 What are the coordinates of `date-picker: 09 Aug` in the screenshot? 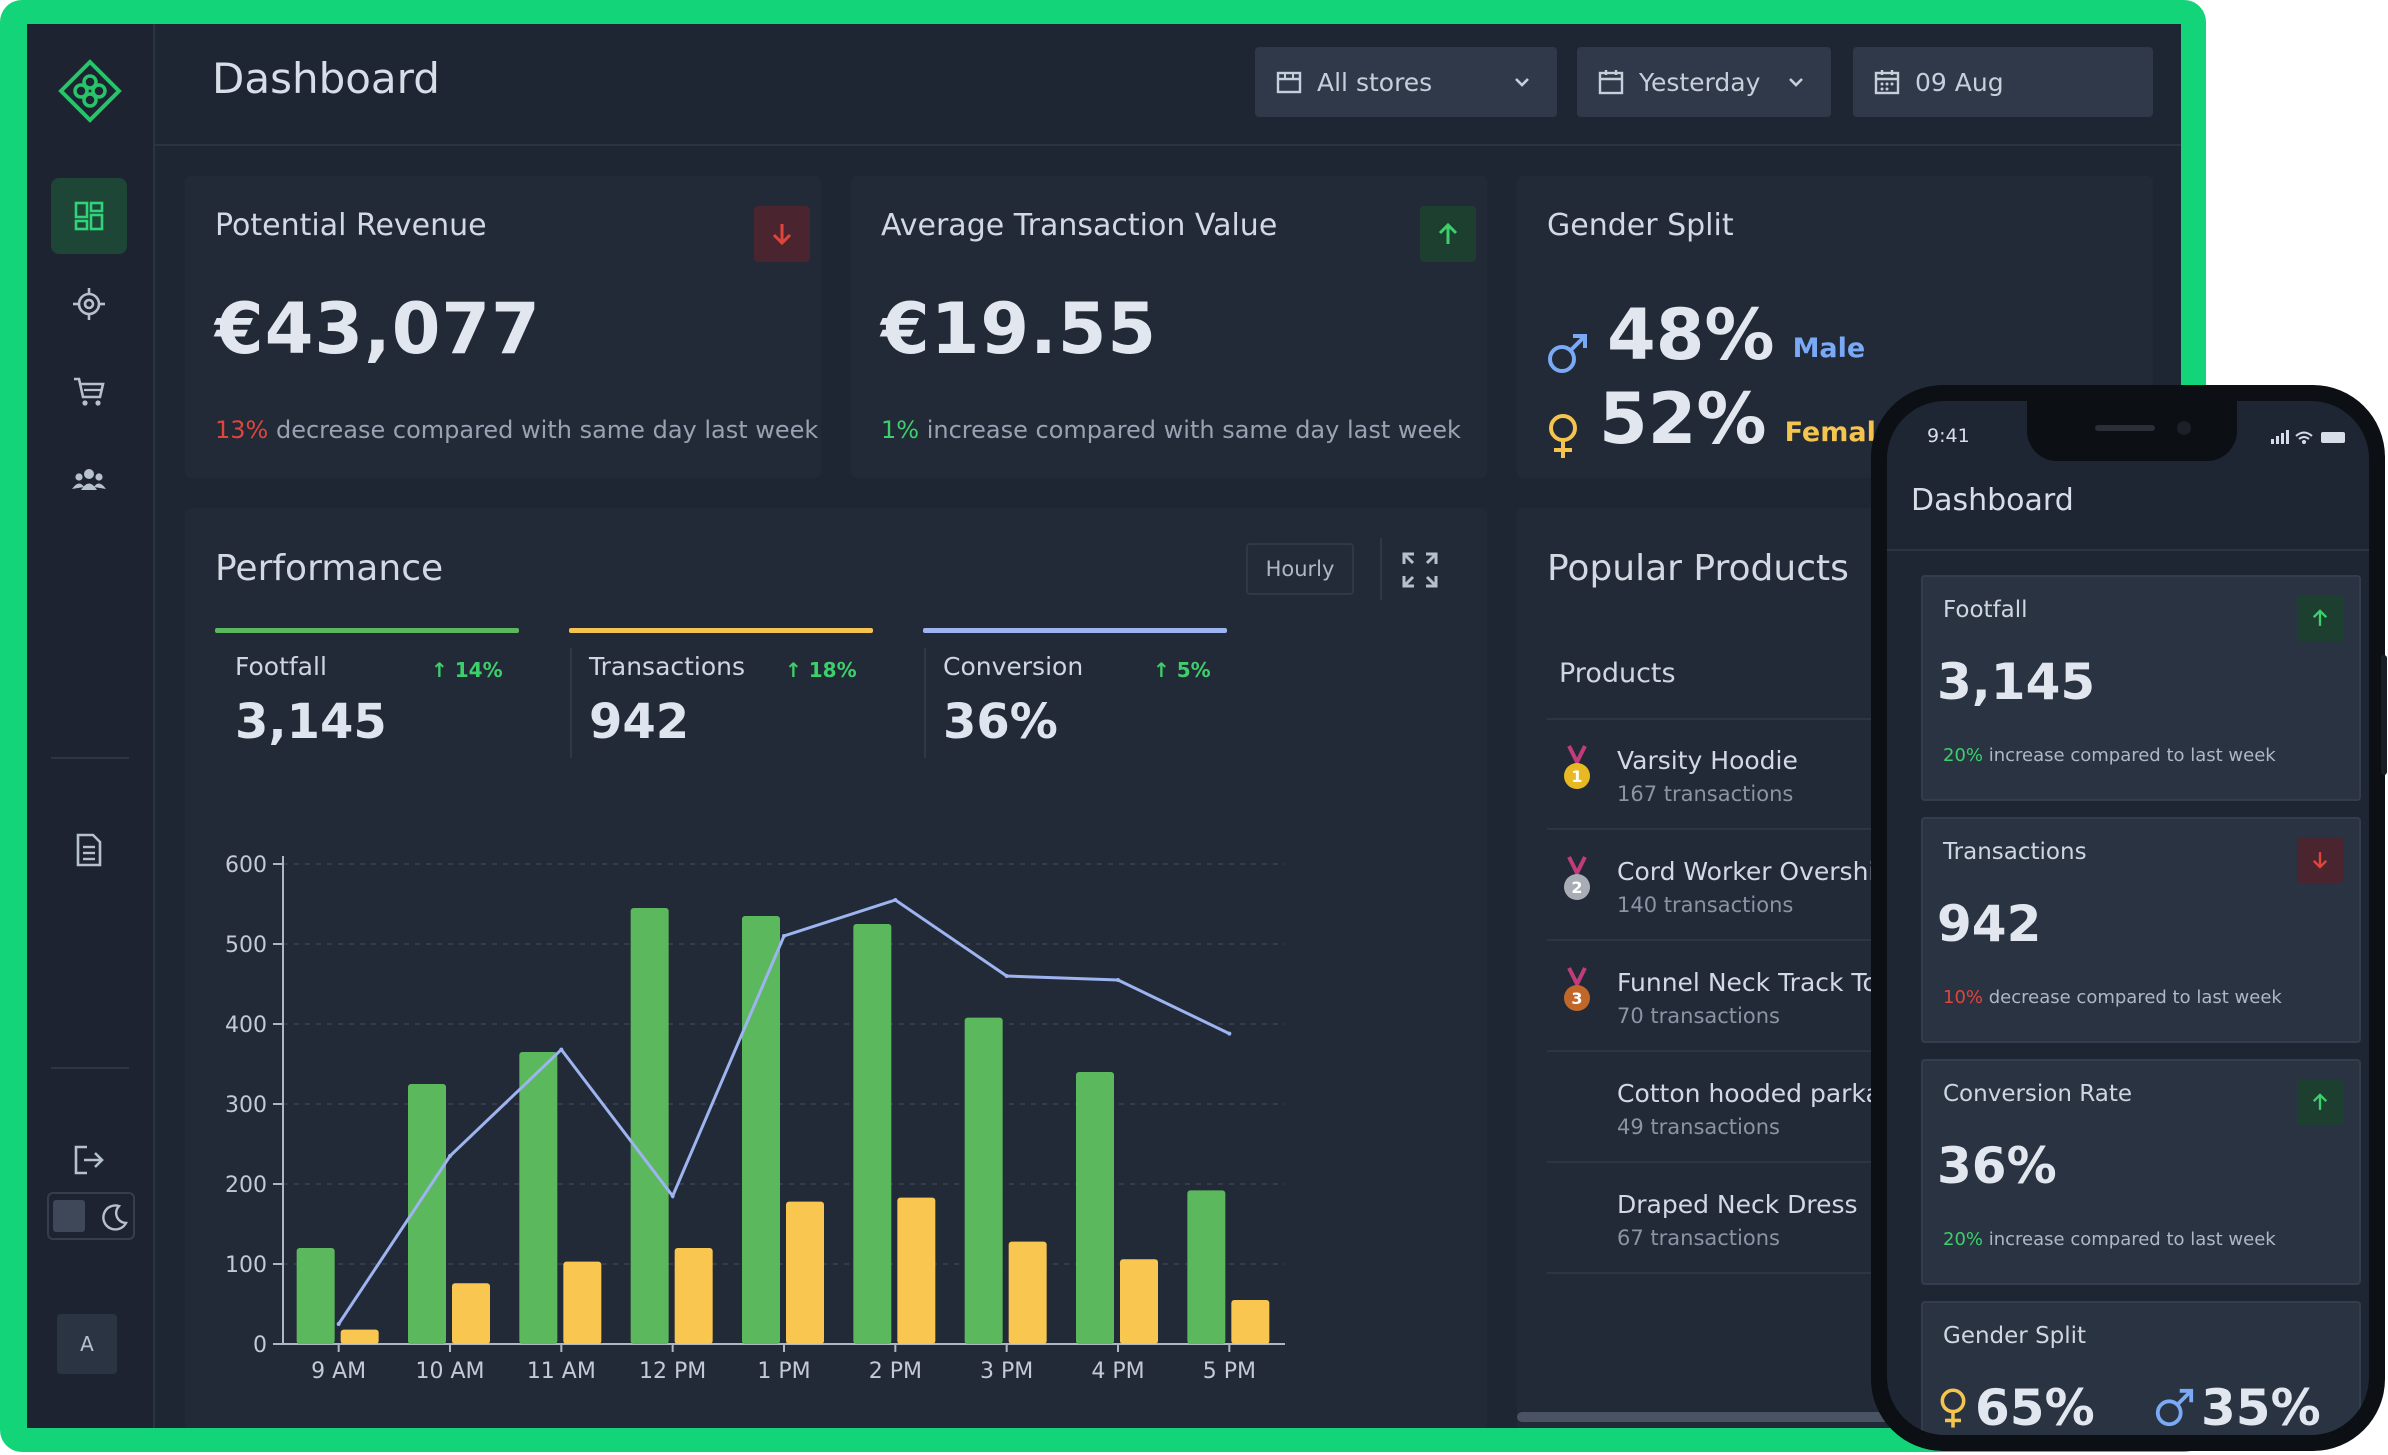 It's located at (2003, 82).